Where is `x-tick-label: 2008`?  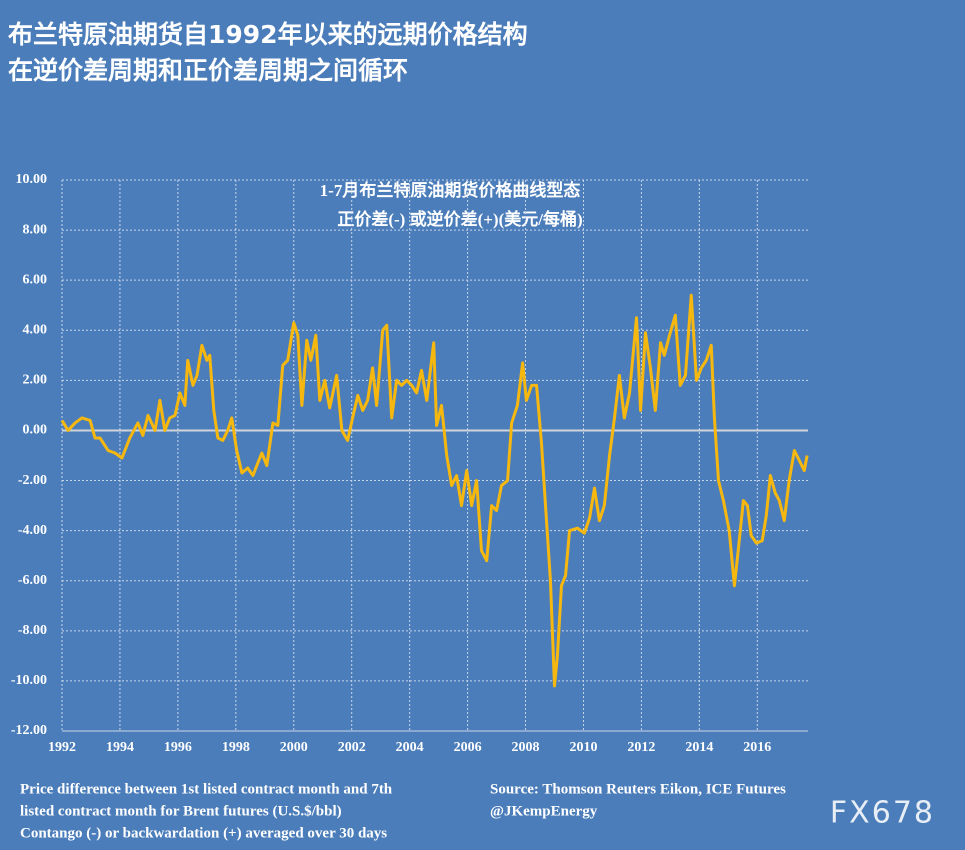 x-tick-label: 2008 is located at coordinates (526, 747).